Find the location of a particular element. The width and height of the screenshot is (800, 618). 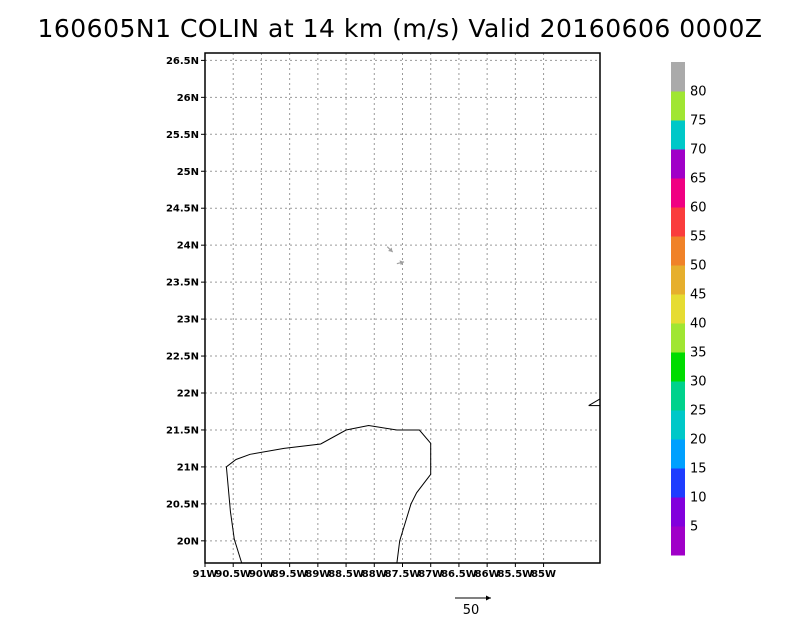

x-tick-label: 86W is located at coordinates (487, 574).